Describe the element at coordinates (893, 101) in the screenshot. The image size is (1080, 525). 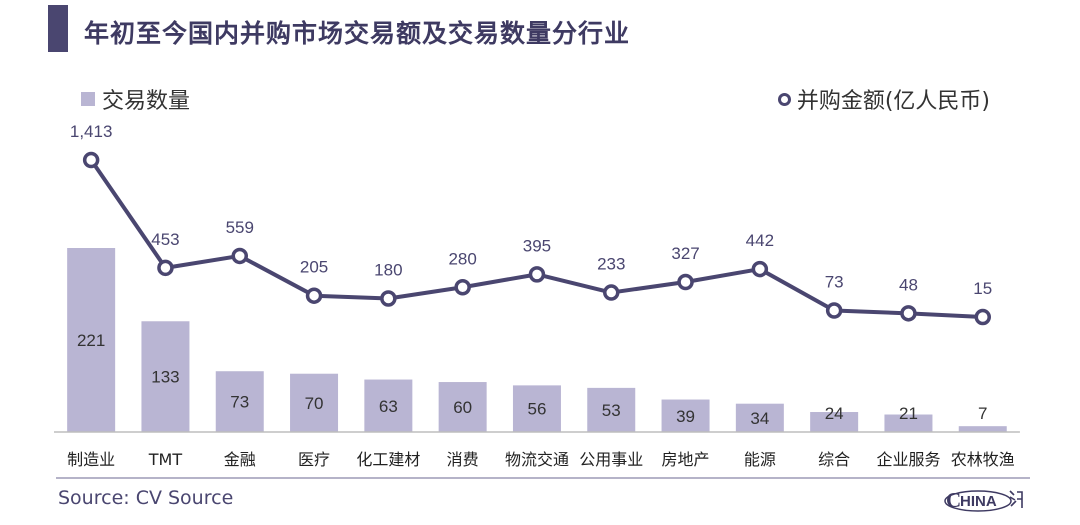
I see `legend-line-label: 并购金额(亿人民币)` at that location.